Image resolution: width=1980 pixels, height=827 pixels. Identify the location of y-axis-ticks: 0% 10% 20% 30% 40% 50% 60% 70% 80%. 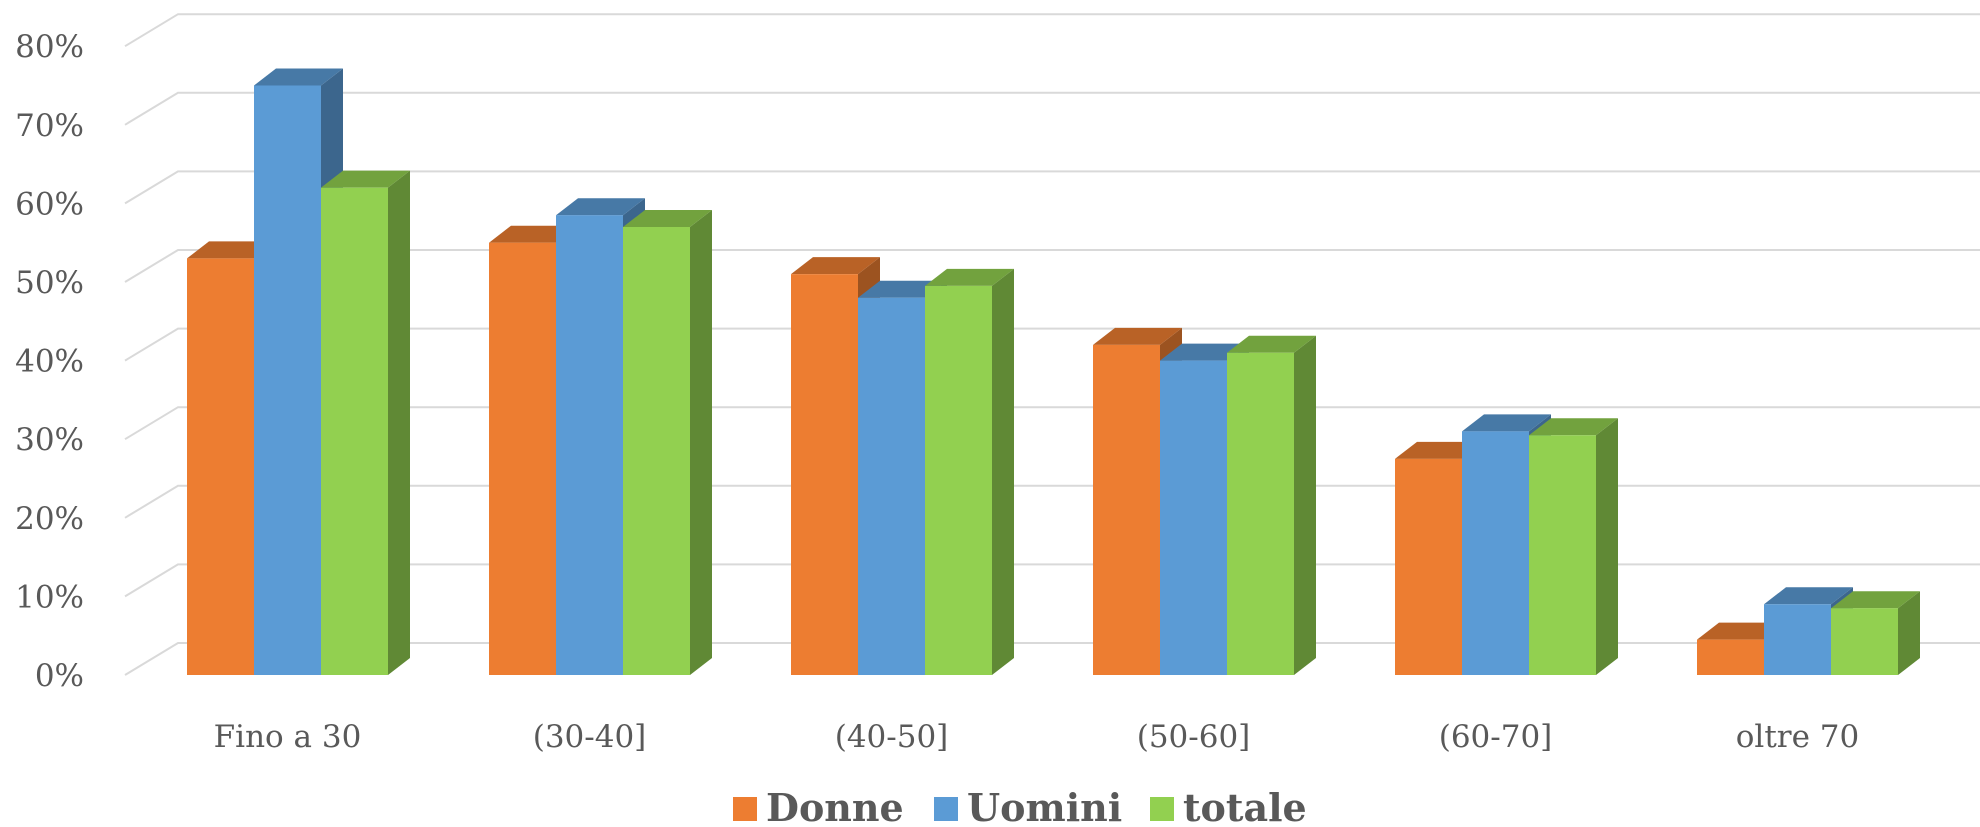
(49, 361).